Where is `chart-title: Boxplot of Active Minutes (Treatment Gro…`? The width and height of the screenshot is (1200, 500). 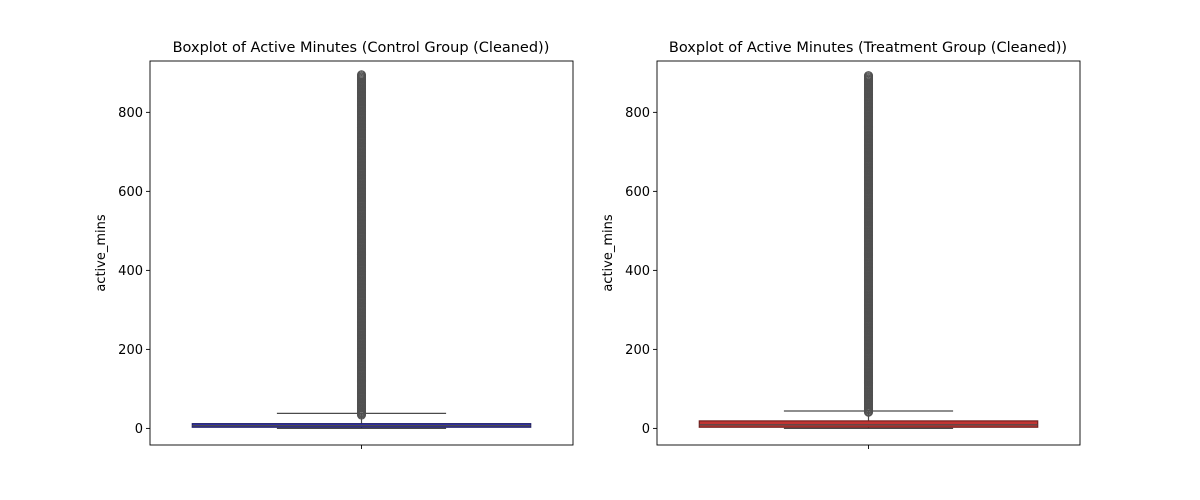 chart-title: Boxplot of Active Minutes (Treatment Gro… is located at coordinates (868, 48).